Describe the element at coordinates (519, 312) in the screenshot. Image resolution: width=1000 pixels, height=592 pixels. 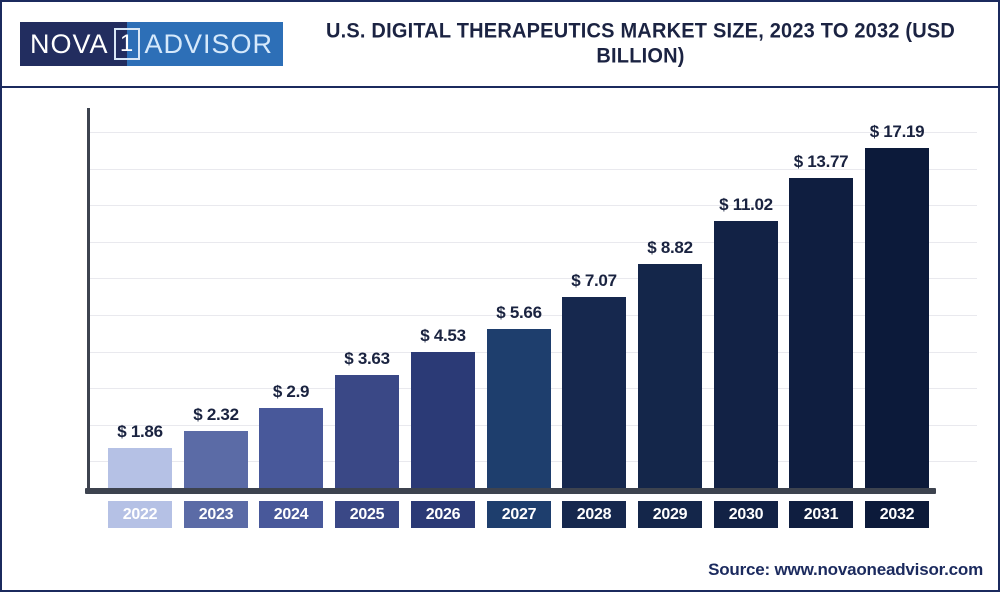
I see `bar-value-label-2027: $ 5.66` at that location.